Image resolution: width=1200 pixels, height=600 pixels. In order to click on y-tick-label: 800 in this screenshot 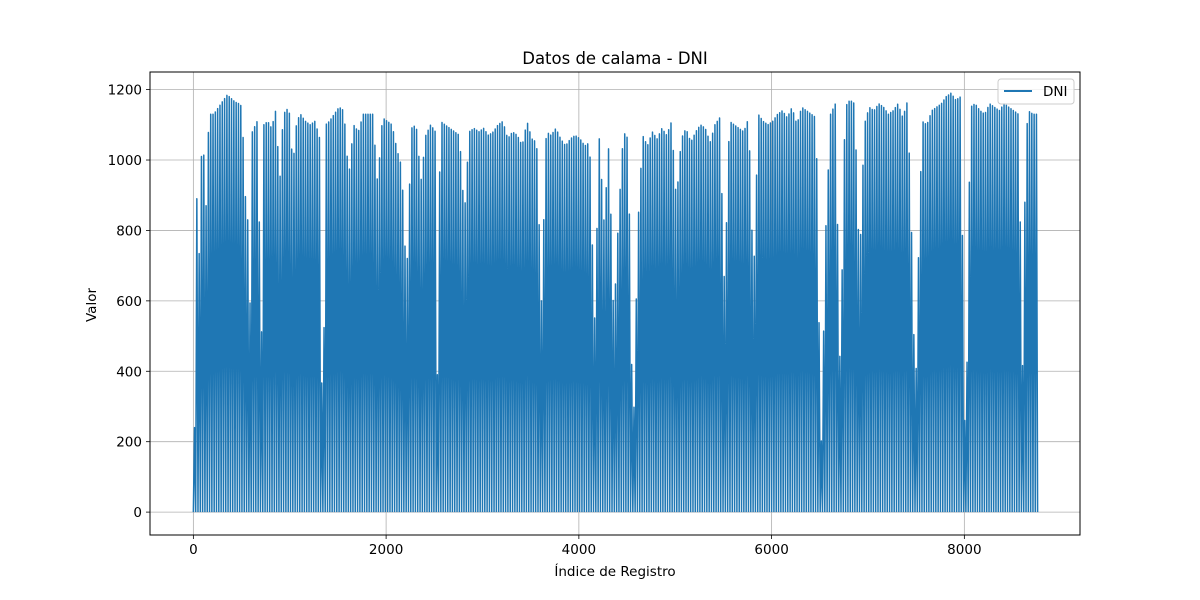, I will do `click(129, 231)`.